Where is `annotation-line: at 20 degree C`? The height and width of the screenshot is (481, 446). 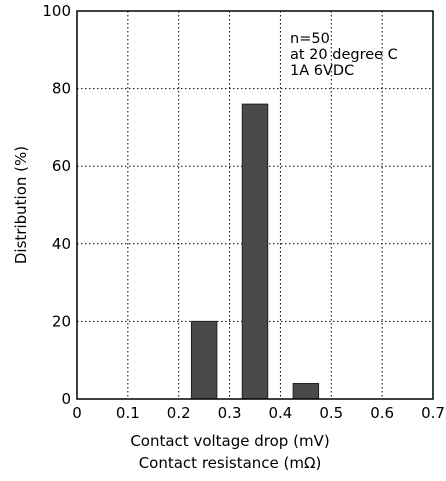 annotation-line: at 20 degree C is located at coordinates (344, 55).